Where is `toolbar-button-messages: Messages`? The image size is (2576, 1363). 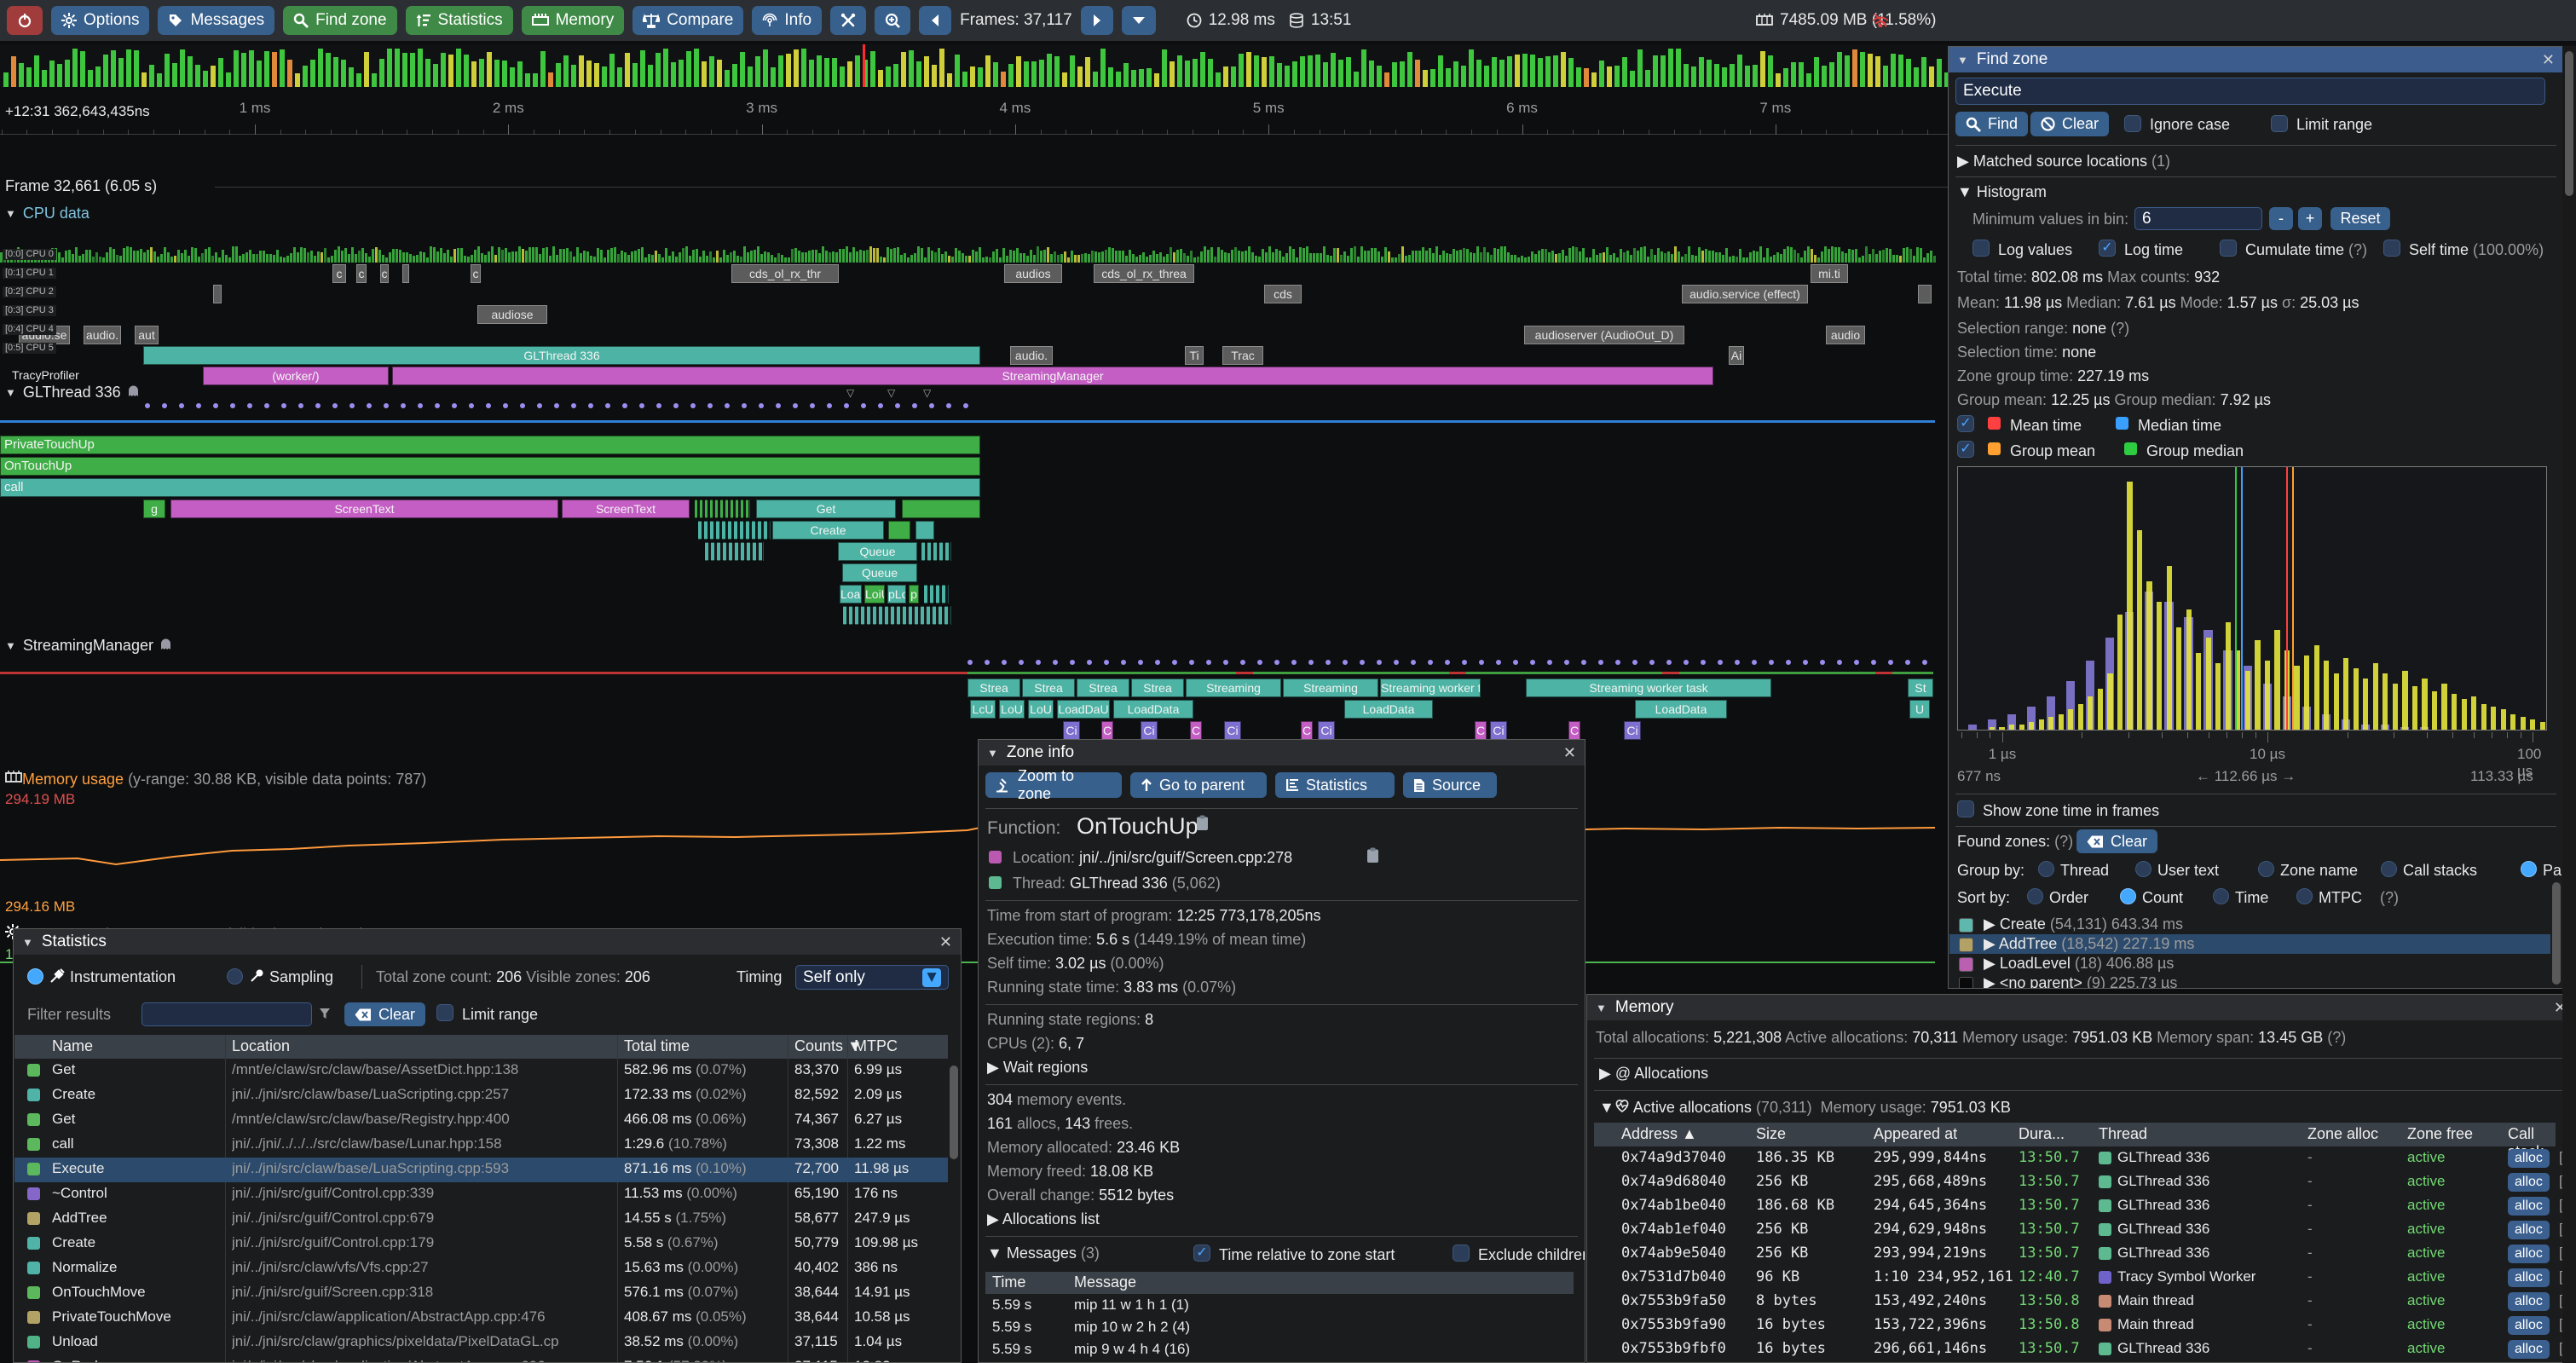
toolbar-button-messages: Messages is located at coordinates (216, 20).